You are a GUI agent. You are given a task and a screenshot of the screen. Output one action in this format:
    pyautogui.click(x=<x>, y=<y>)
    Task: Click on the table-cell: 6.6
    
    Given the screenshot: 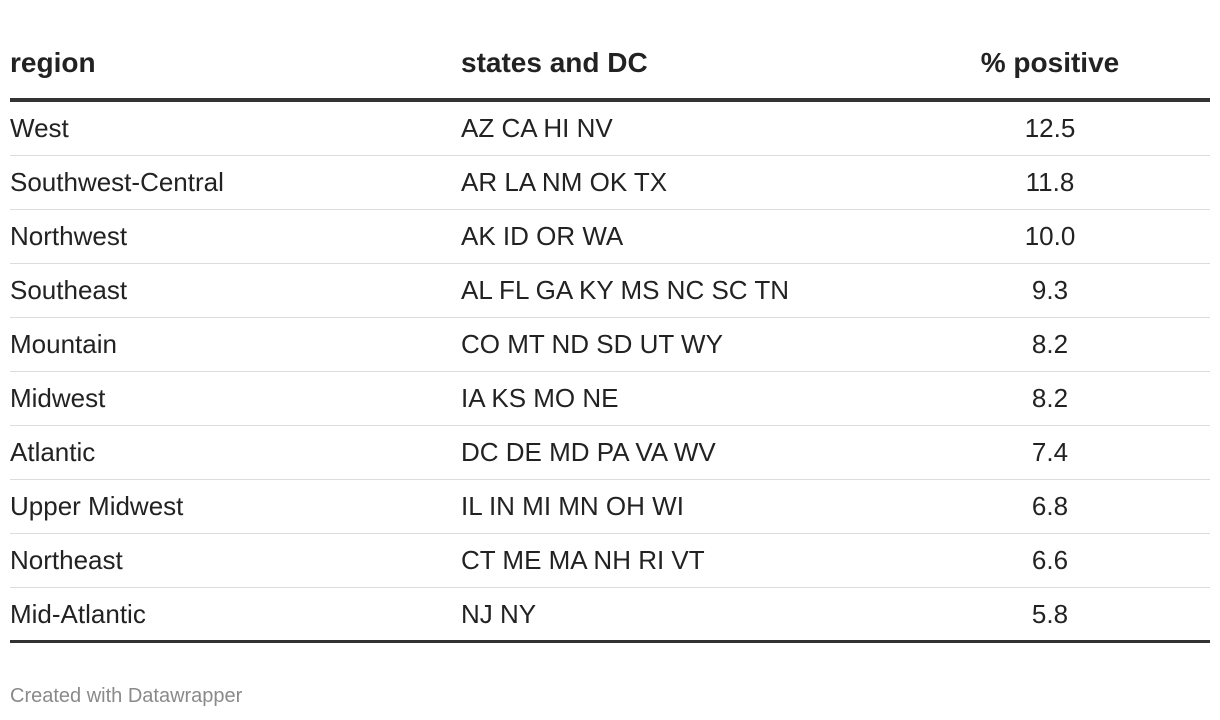 What is the action you would take?
    pyautogui.click(x=1050, y=560)
    